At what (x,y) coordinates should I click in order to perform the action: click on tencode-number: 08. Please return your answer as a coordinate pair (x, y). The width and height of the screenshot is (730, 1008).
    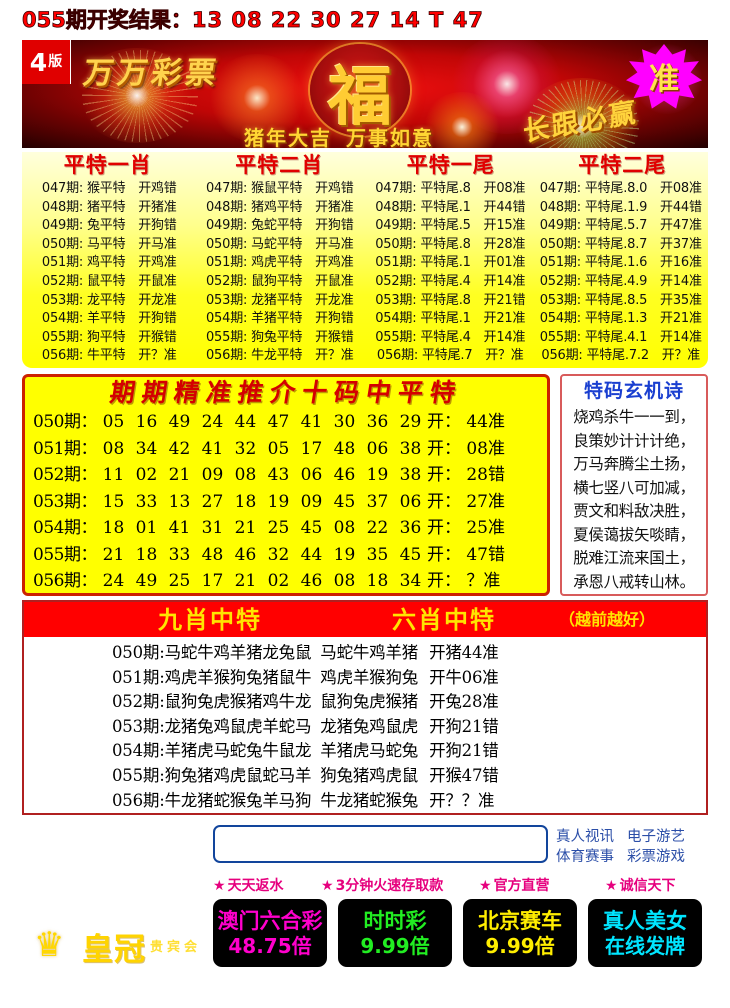
    Looking at the image, I should click on (344, 581).